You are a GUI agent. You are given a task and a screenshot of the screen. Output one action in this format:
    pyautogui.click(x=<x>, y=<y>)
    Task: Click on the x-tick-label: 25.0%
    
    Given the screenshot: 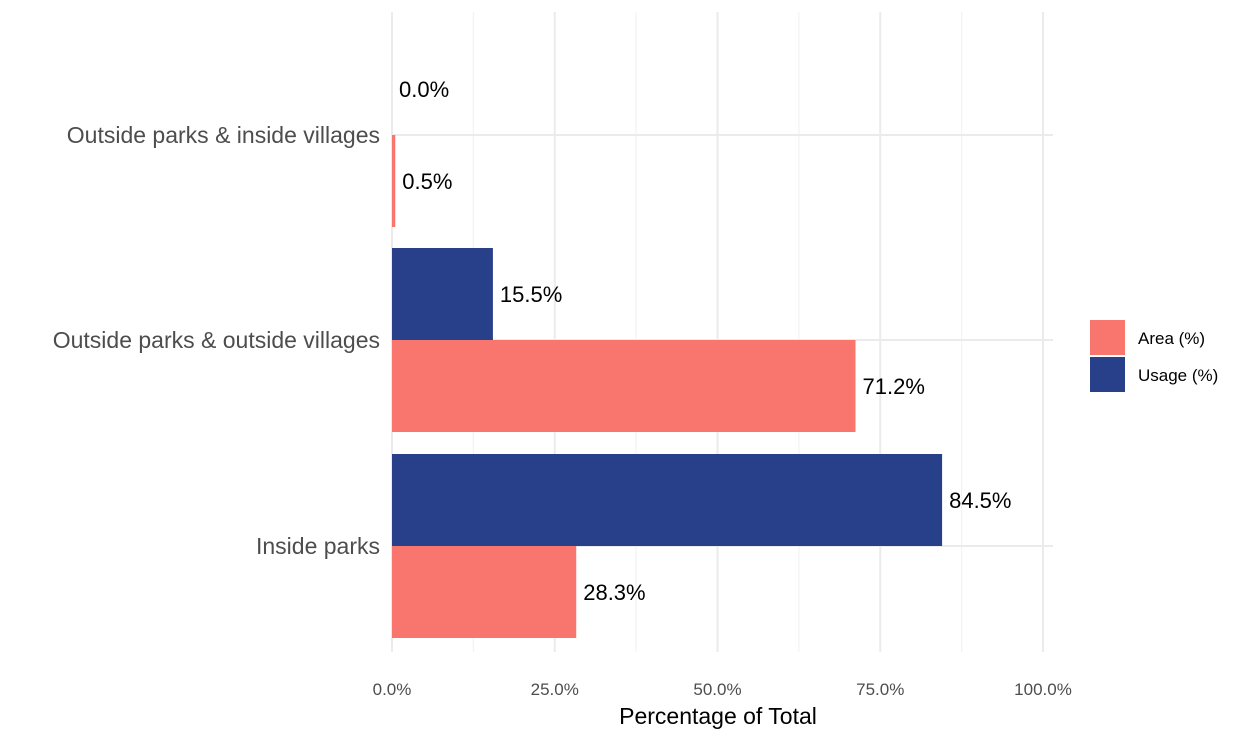 What is the action you would take?
    pyautogui.click(x=555, y=689)
    